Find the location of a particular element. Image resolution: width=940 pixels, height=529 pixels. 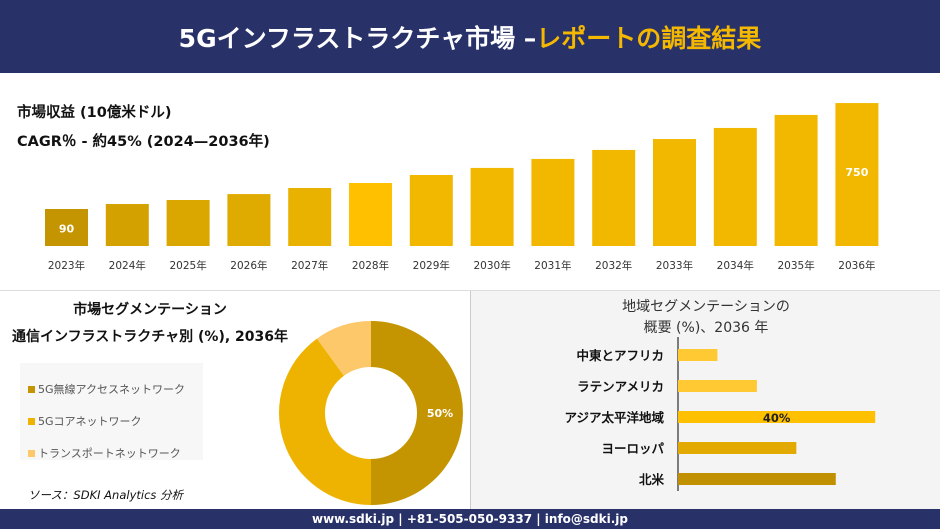

segment-title: 市場セグメンテーション is located at coordinates (150, 310).